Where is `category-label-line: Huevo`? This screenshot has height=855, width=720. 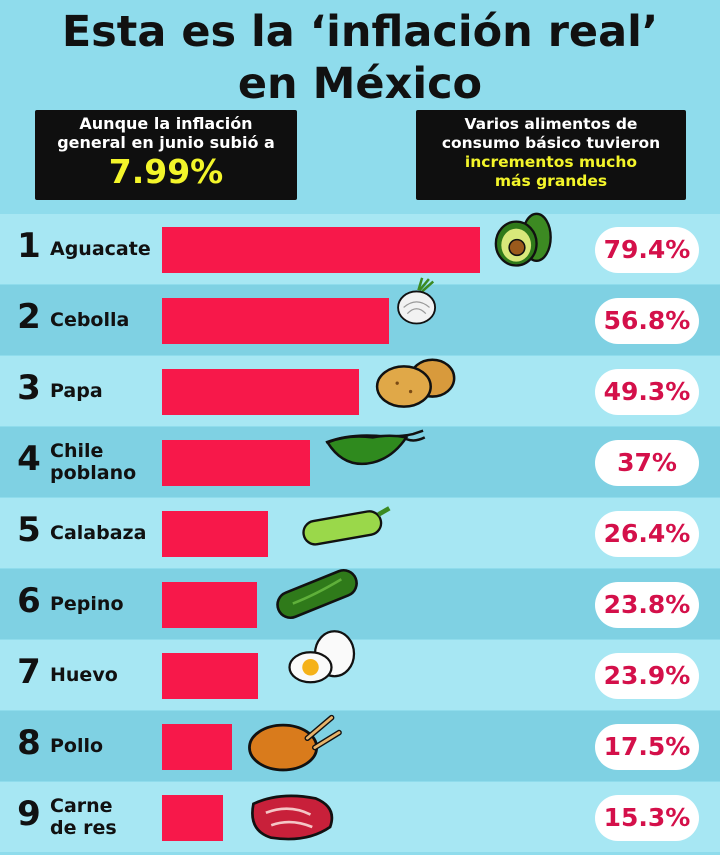 category-label-line: Huevo is located at coordinates (84, 675).